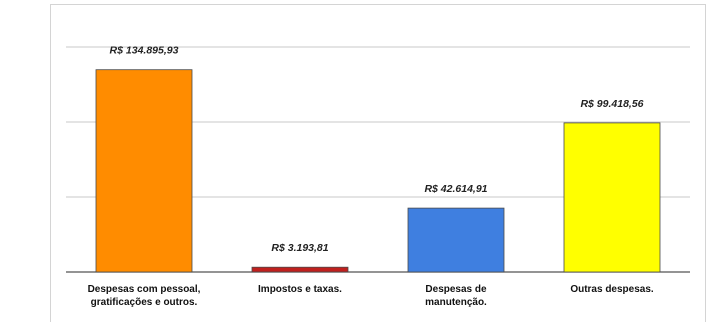 The image size is (708, 322). What do you see at coordinates (144, 302) in the screenshot?
I see `category-label-0-line-1: gratificações e outros.` at bounding box center [144, 302].